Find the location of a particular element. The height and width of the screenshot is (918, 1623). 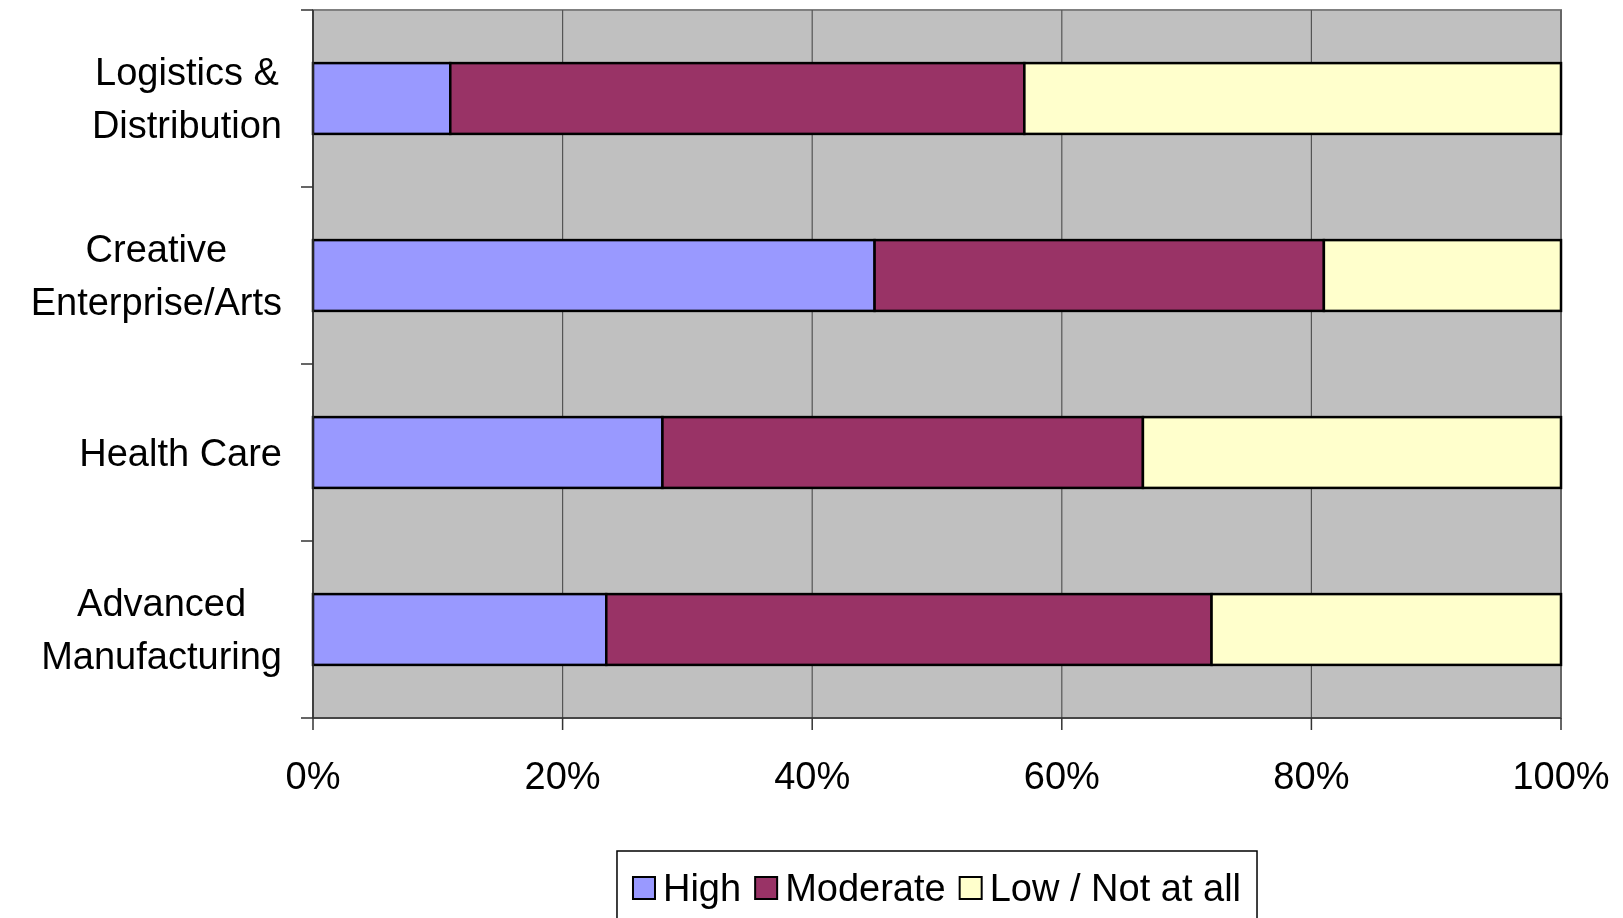

legend-label: Moderate is located at coordinates (865, 888).